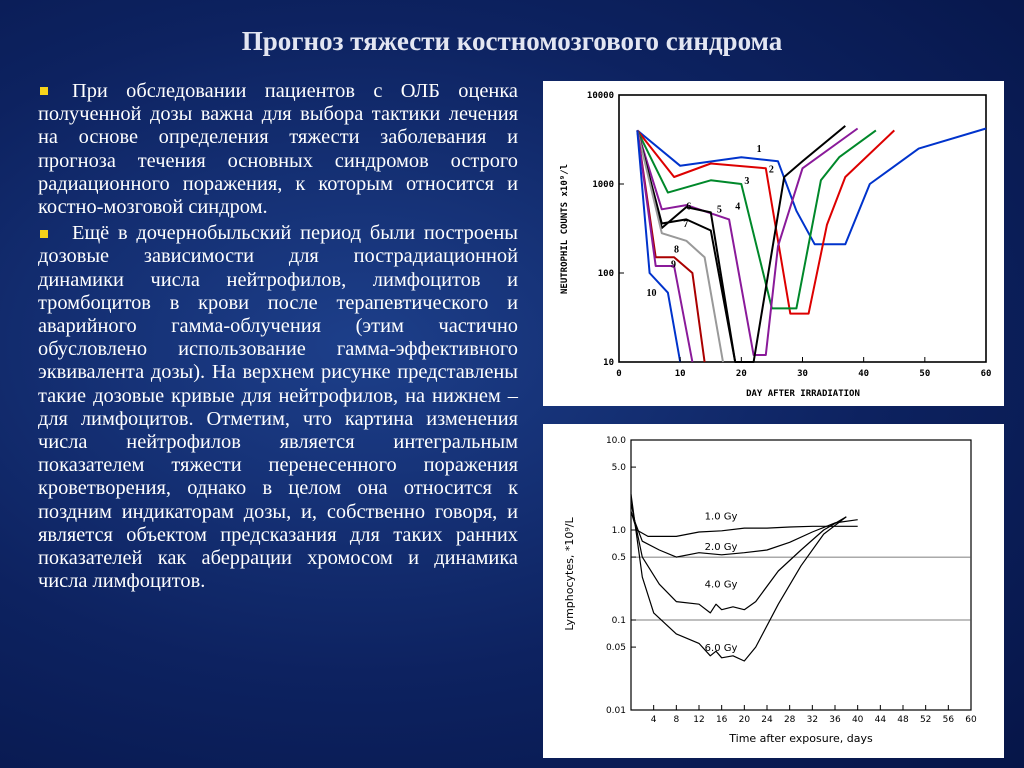 This screenshot has height=768, width=1024. Describe the element at coordinates (619, 468) in the screenshot. I see `y-tick-label: 5.0` at that location.